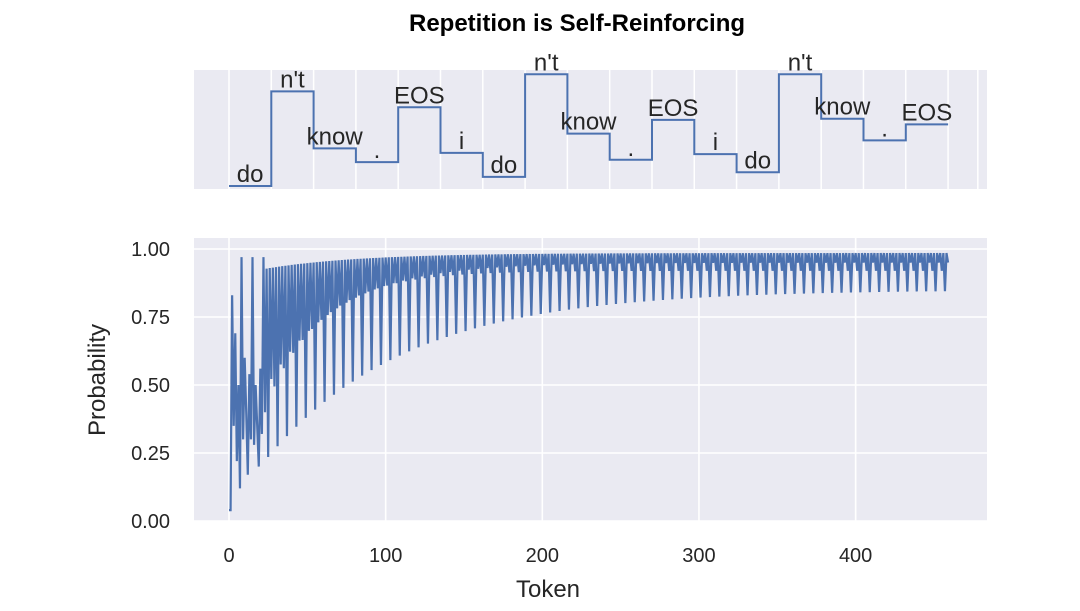  I want to click on token-step-line, so click(589, 130).